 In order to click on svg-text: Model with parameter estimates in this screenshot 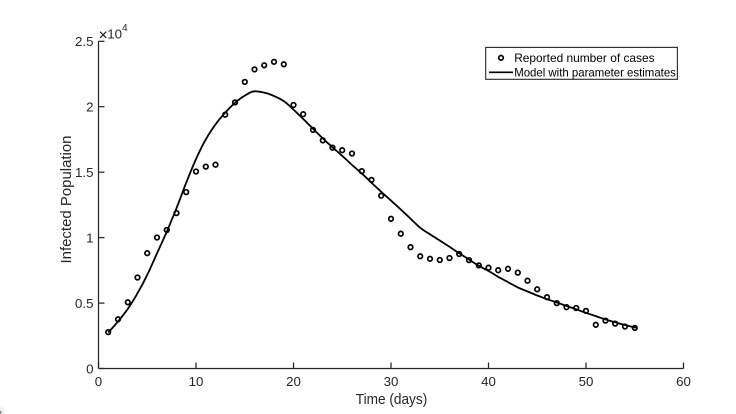, I will do `click(595, 72)`.